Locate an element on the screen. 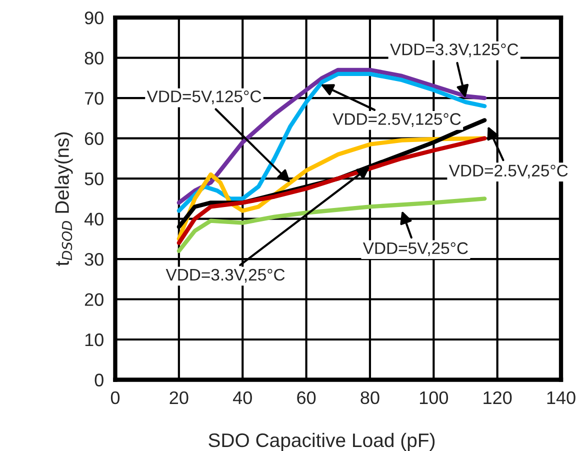 The width and height of the screenshot is (585, 451). y-tick-label: 50 is located at coordinates (94, 179).